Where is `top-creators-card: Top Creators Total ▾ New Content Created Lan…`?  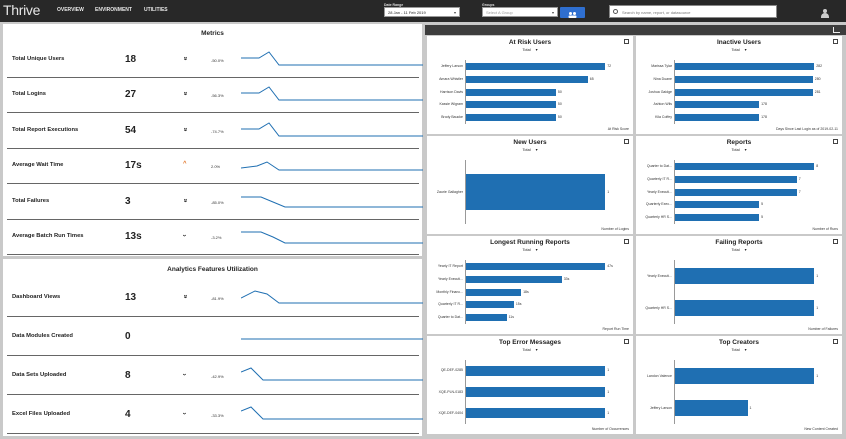 top-creators-card: Top Creators Total ▾ New Content Created Lan… is located at coordinates (739, 385).